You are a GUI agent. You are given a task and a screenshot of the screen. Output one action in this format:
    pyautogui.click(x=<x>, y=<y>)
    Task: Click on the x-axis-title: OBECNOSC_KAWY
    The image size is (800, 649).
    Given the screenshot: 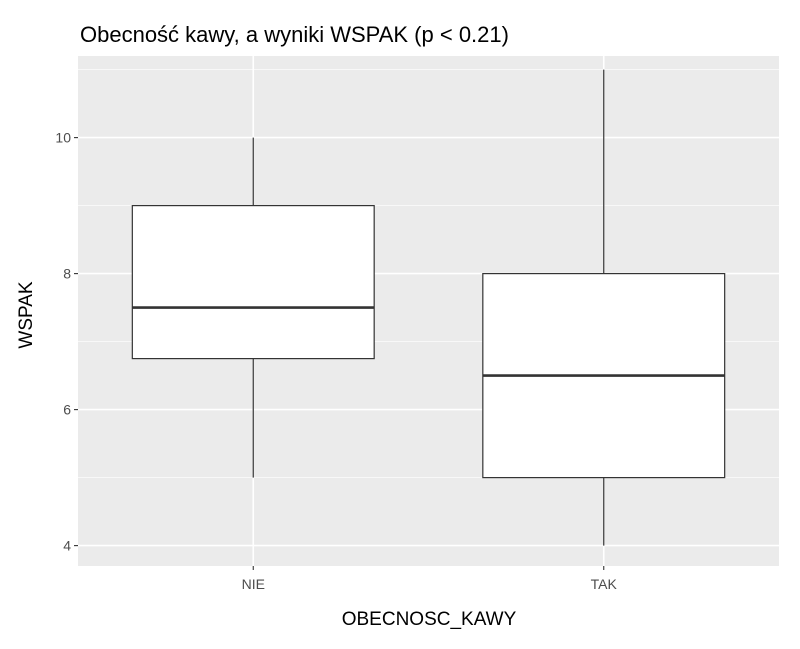 What is the action you would take?
    pyautogui.click(x=429, y=619)
    